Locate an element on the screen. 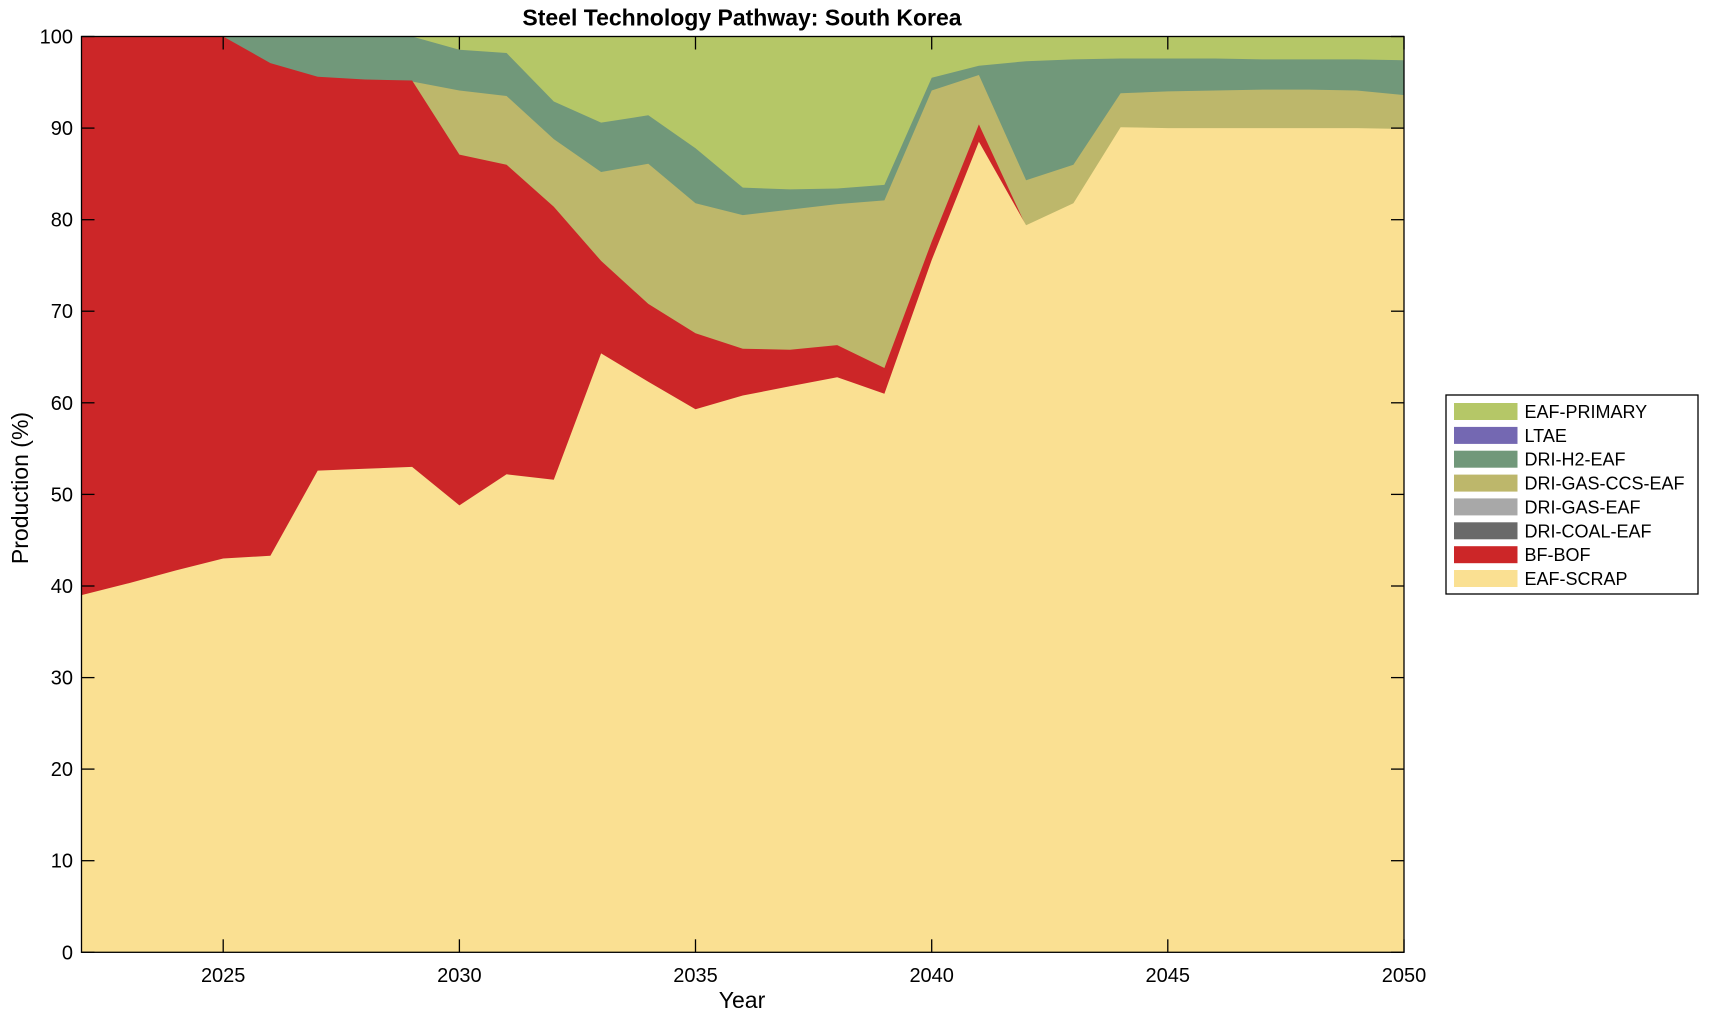 The height and width of the screenshot is (1021, 1709). svg-text: 0 is located at coordinates (67, 953).